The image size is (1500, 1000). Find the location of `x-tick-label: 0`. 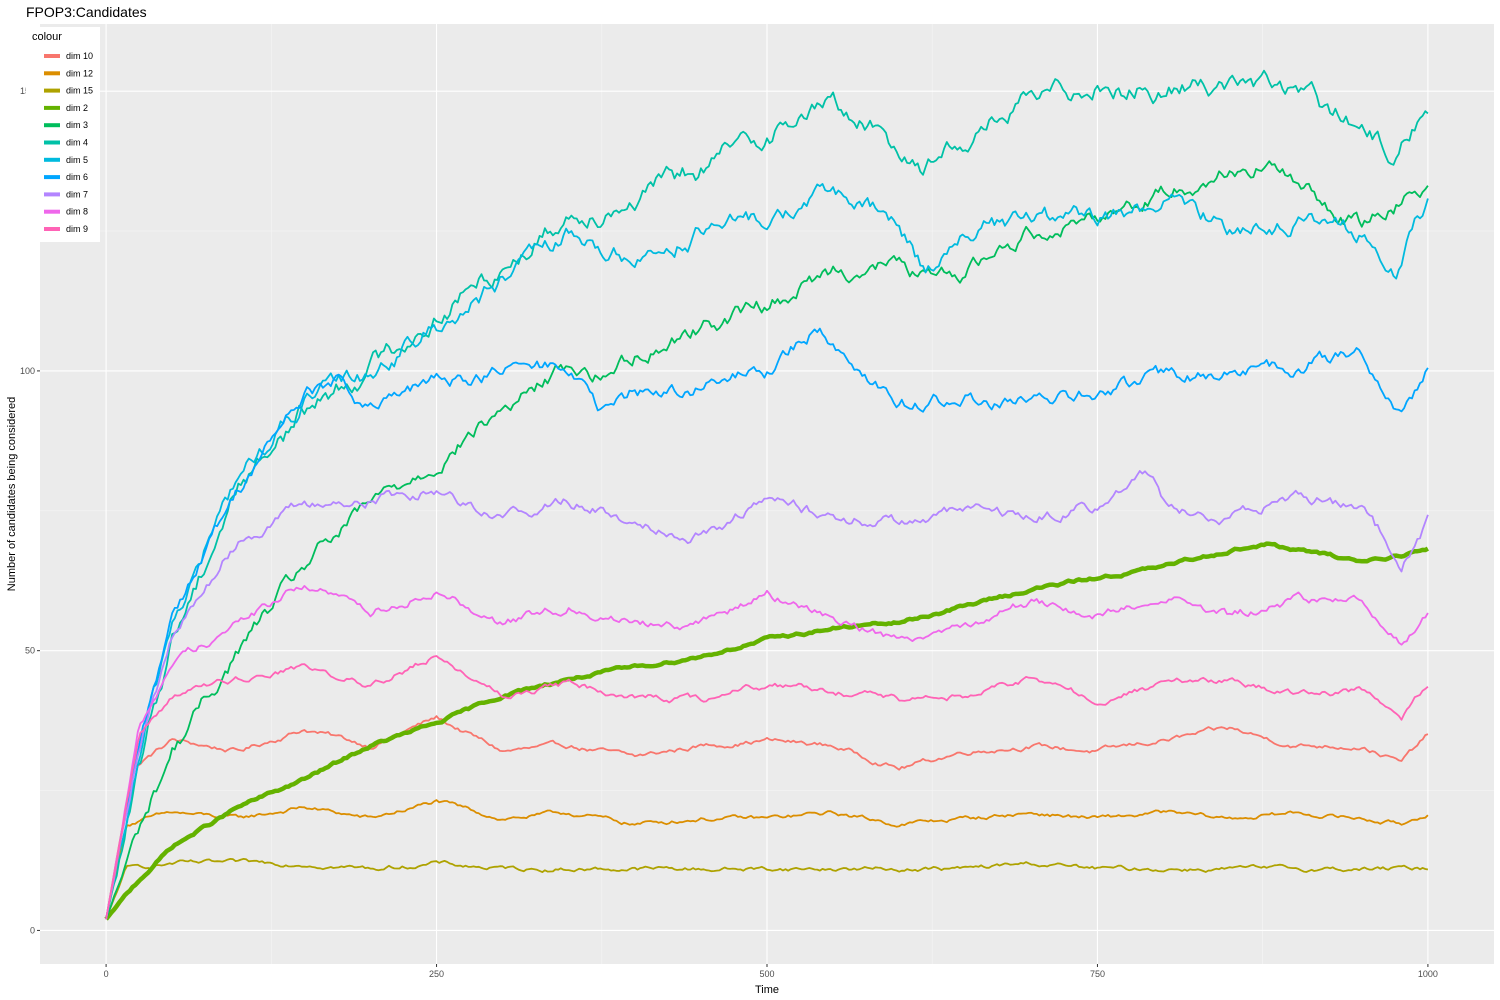

x-tick-label: 0 is located at coordinates (106, 974).